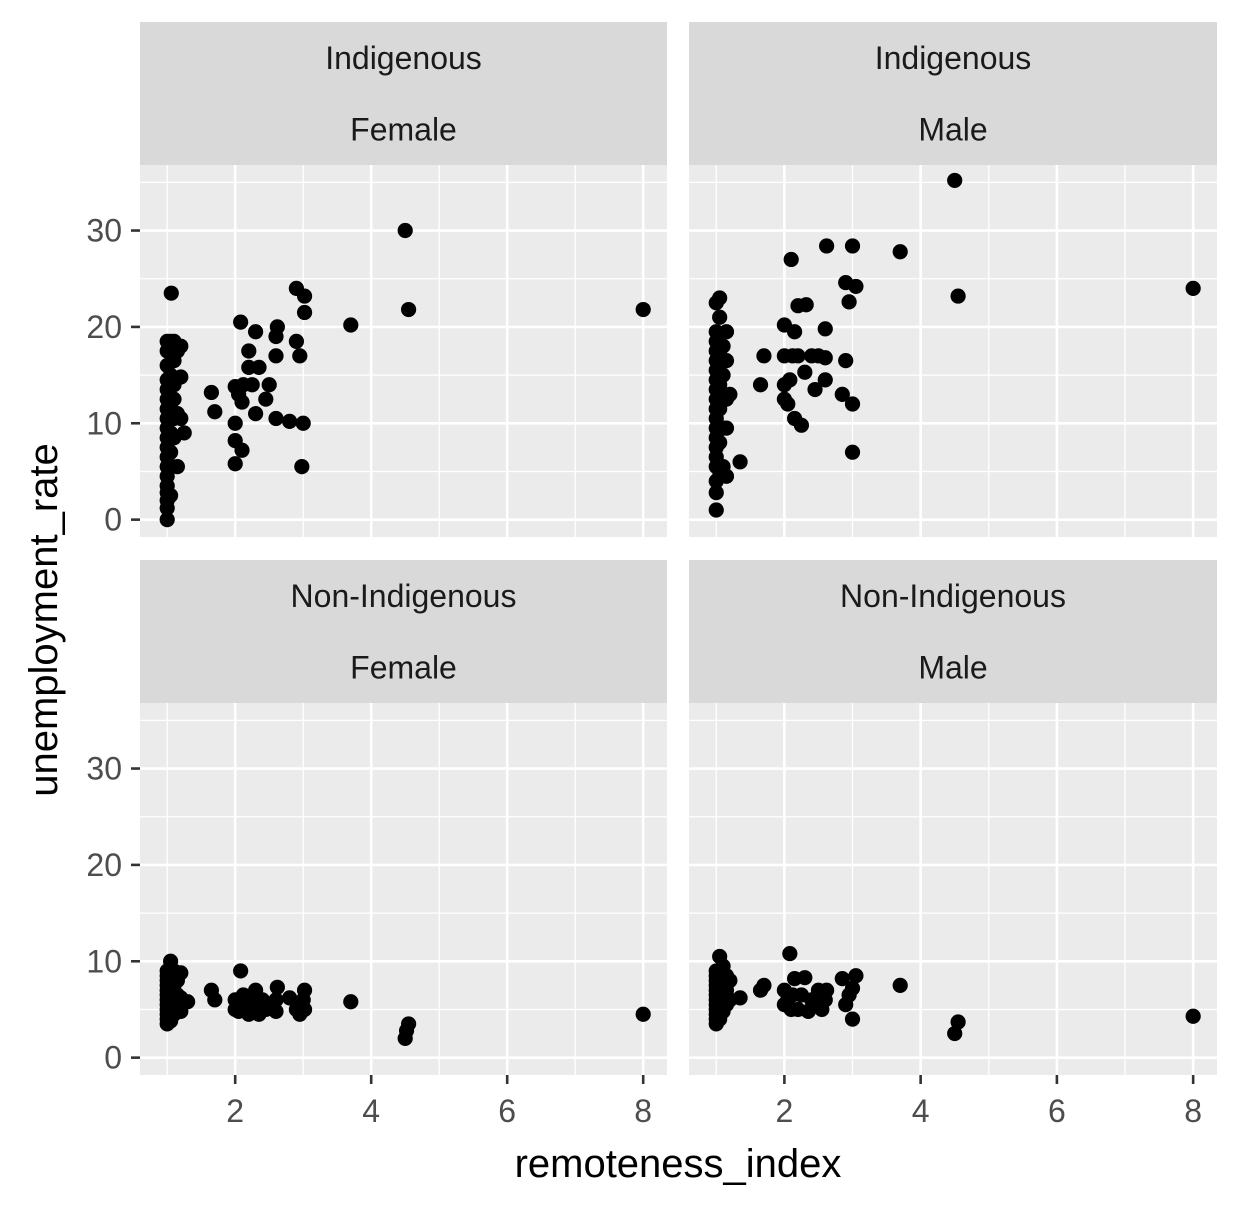 Image resolution: width=1240 pixels, height=1209 pixels. Describe the element at coordinates (104, 231) in the screenshot. I see `y-tick-label: 30` at that location.